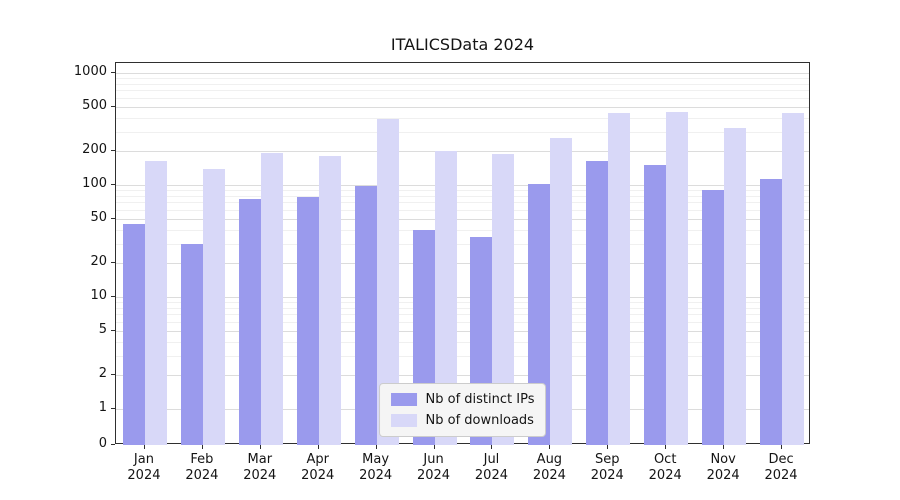 The height and width of the screenshot is (500, 900). I want to click on x-tick-label-nov: Nov 2024, so click(723, 468).